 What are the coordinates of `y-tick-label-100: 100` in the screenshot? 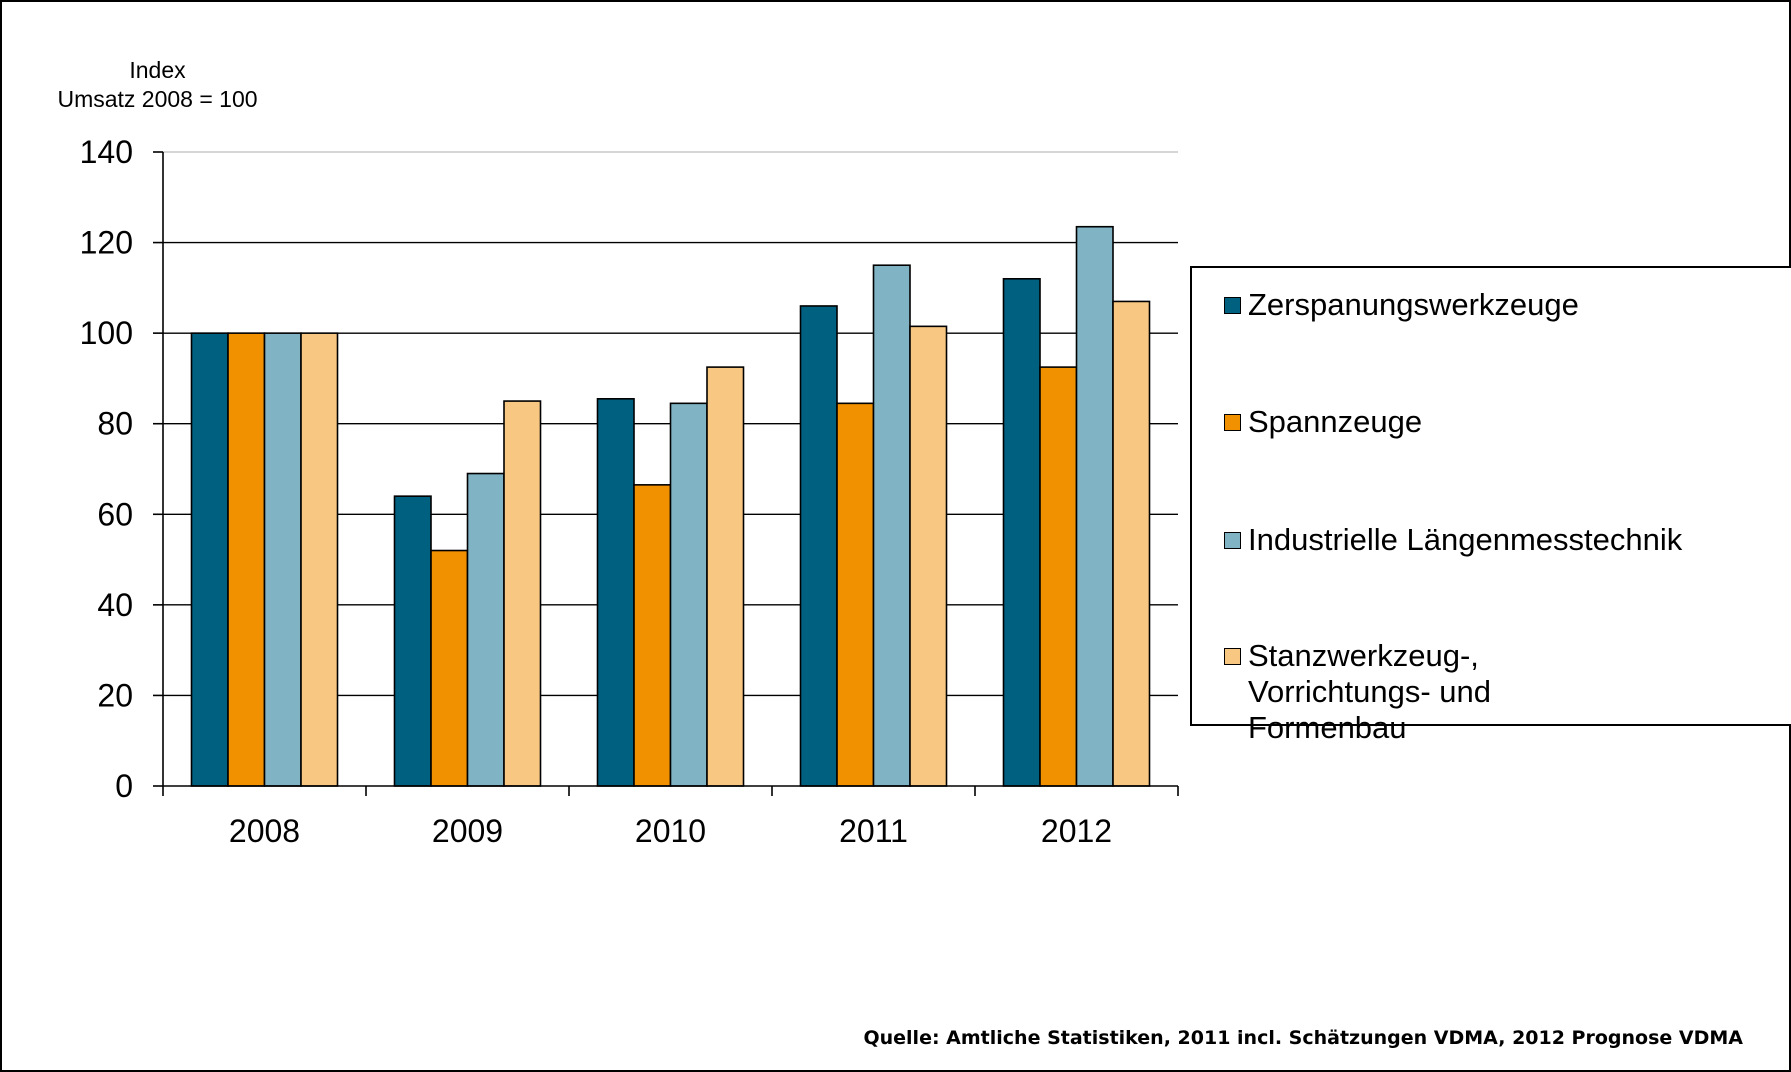 It's located at (106, 333).